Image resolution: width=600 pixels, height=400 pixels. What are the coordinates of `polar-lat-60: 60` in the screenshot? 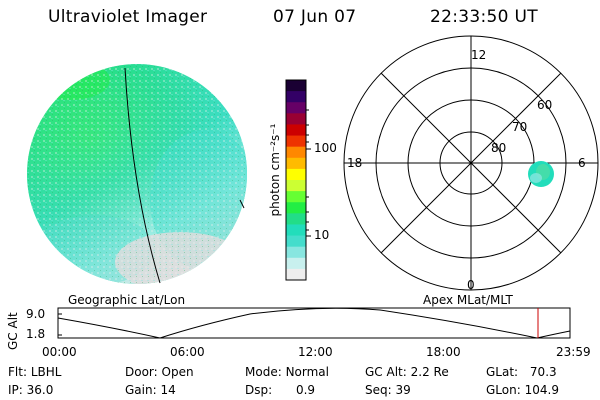 It's located at (545, 105).